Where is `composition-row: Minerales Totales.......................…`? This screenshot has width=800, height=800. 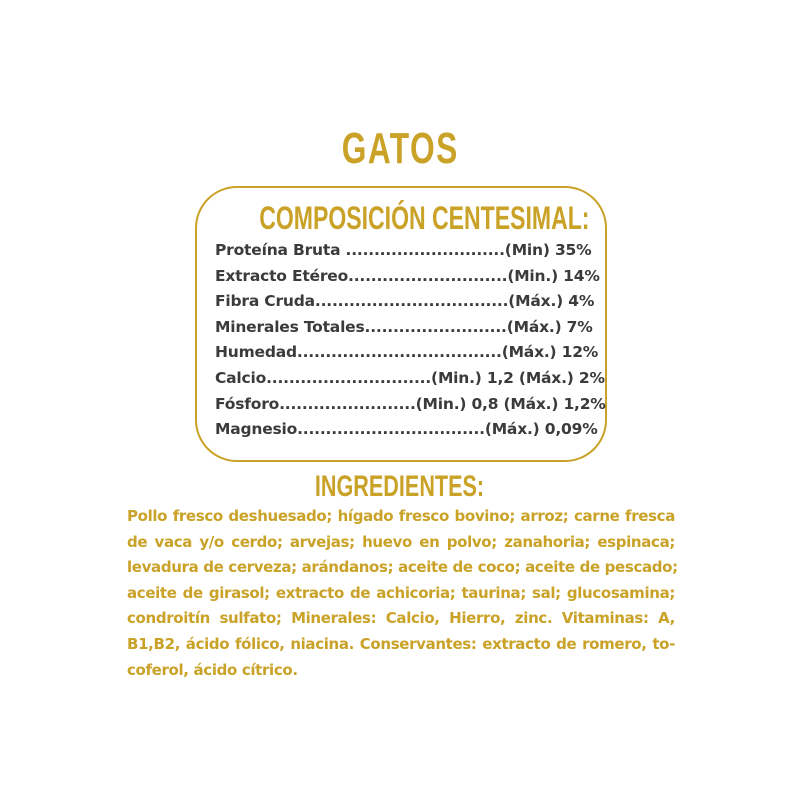 composition-row: Minerales Totales.......................… is located at coordinates (404, 326).